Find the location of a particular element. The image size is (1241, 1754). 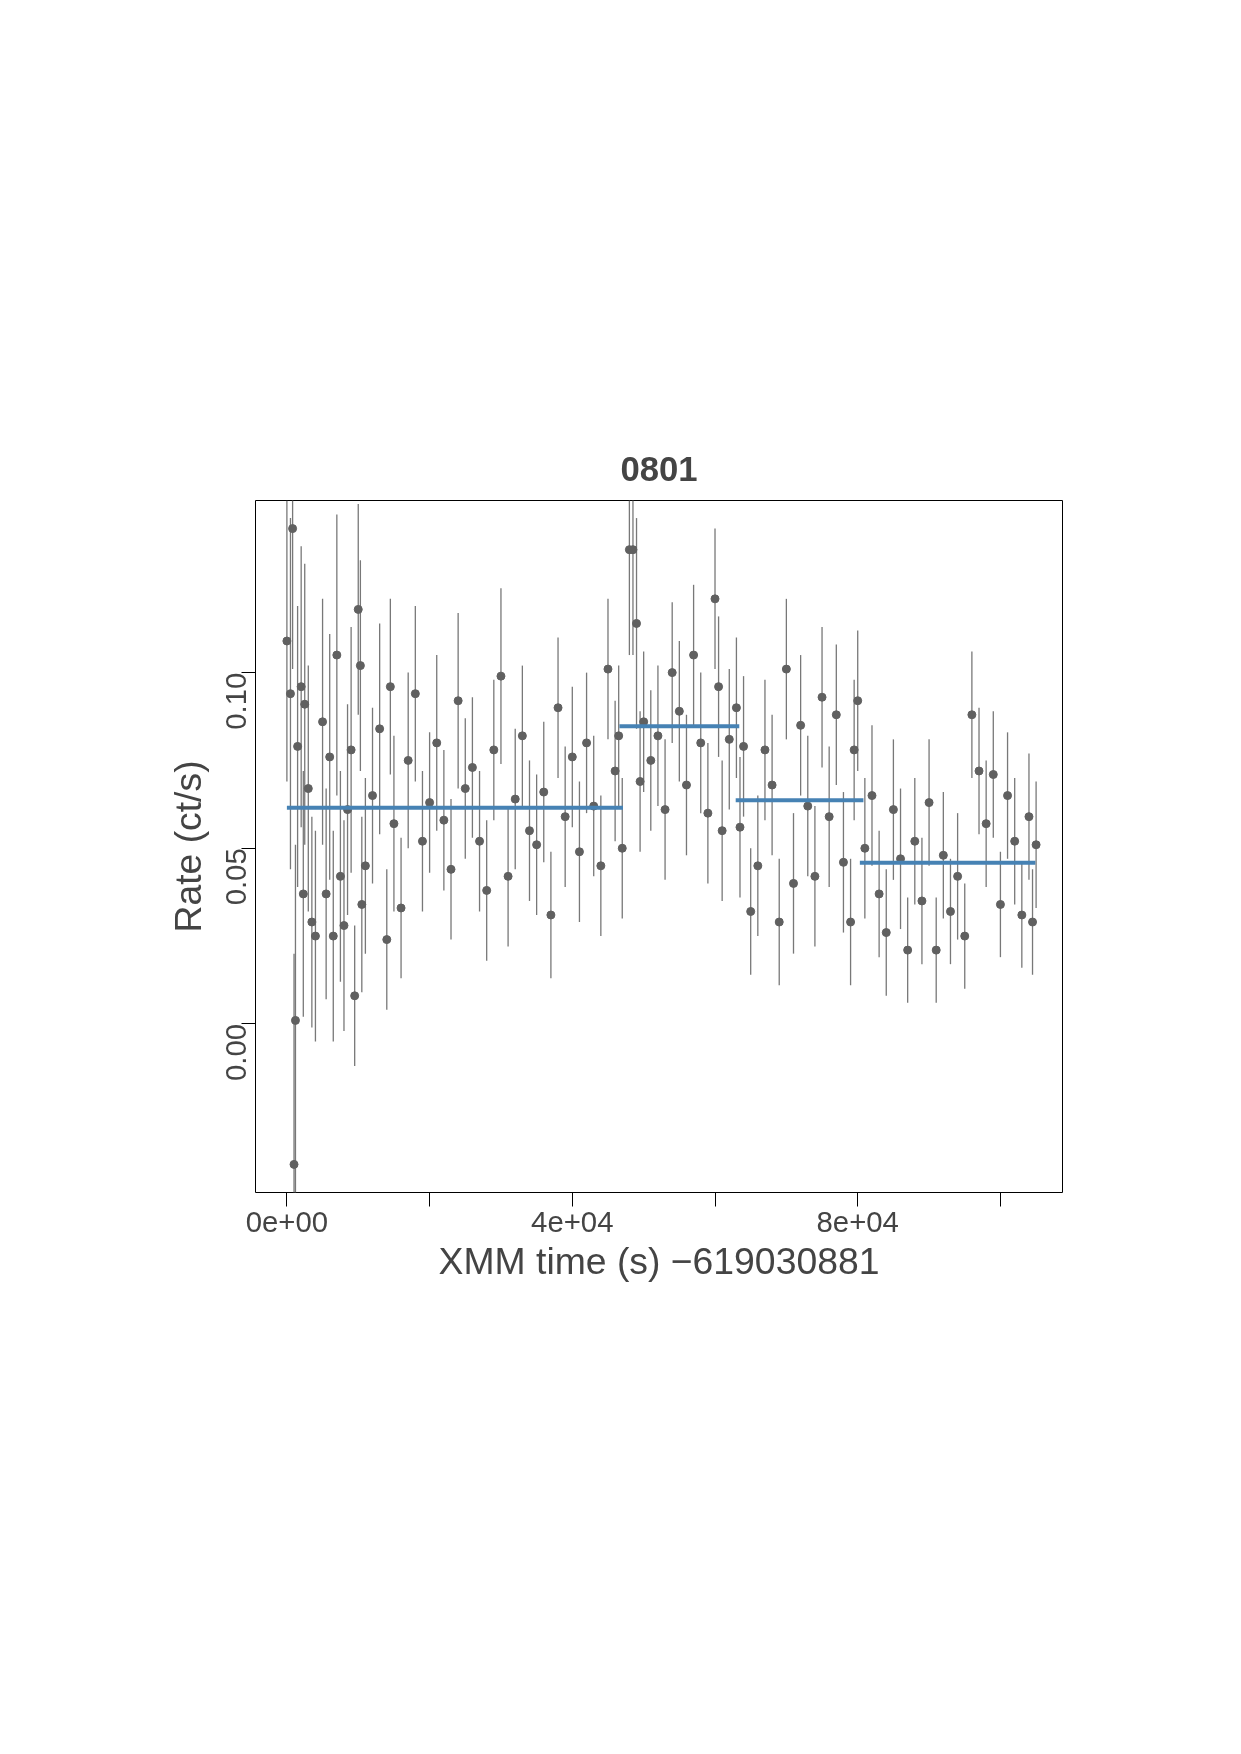

x-axis-title: XMM time (s) −619030881 is located at coordinates (659, 1260).